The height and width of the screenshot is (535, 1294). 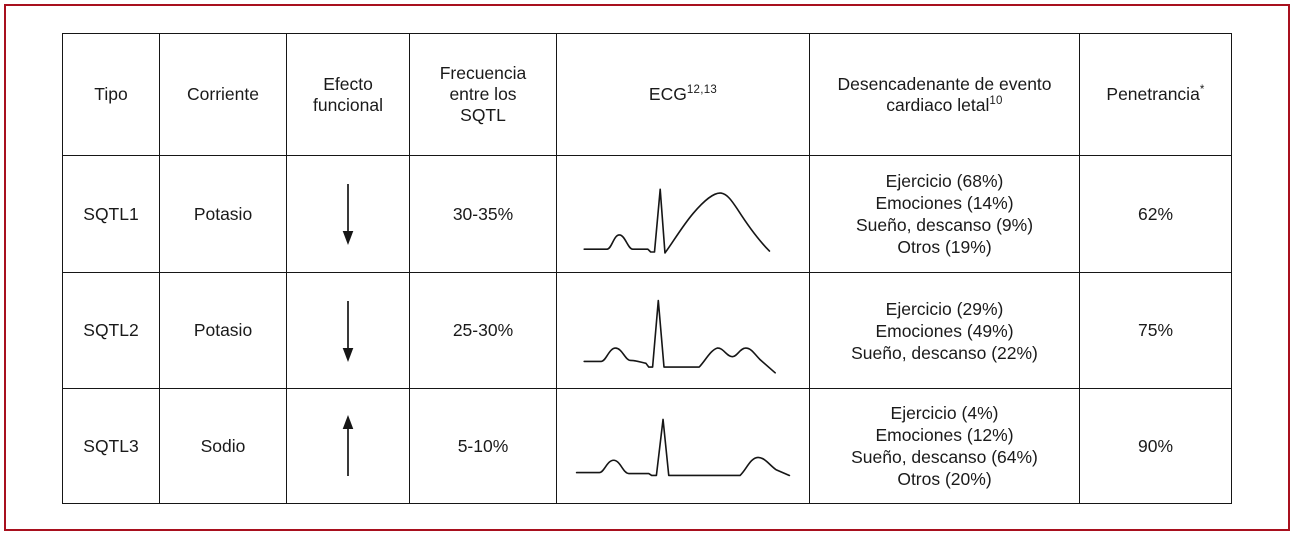 What do you see at coordinates (944, 203) in the screenshot?
I see `trigger-line: Emociones (14%)` at bounding box center [944, 203].